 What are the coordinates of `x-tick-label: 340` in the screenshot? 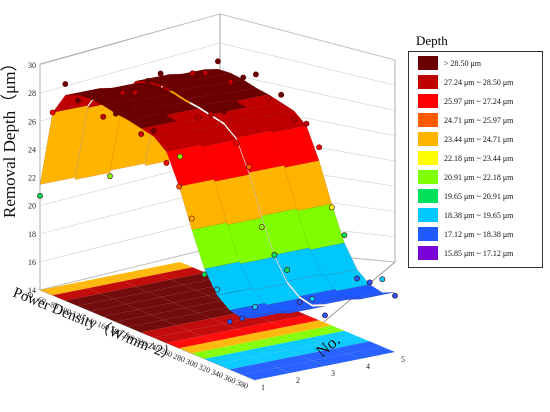 It's located at (217, 373).